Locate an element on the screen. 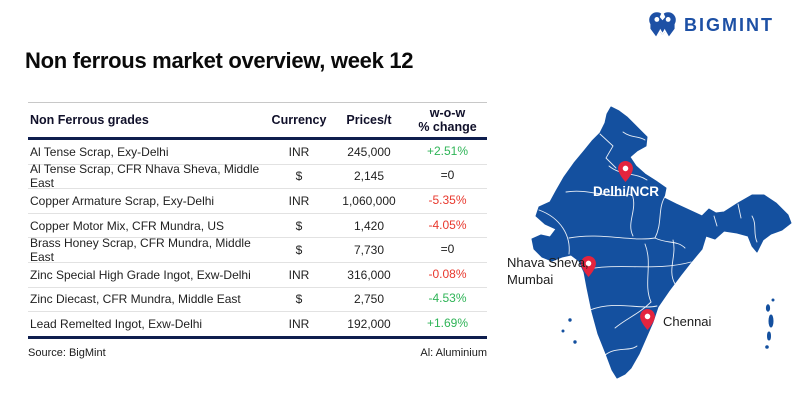 The width and height of the screenshot is (800, 400). change-cell: +1.69% is located at coordinates (447, 323).